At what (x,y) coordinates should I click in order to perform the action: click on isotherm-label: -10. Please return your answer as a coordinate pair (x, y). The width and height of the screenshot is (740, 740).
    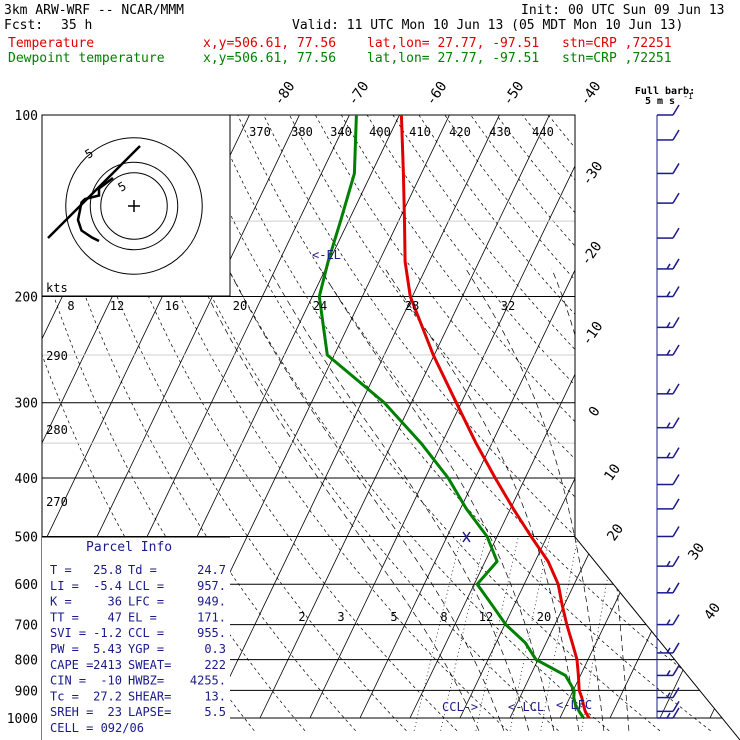
    Looking at the image, I should click on (593, 334).